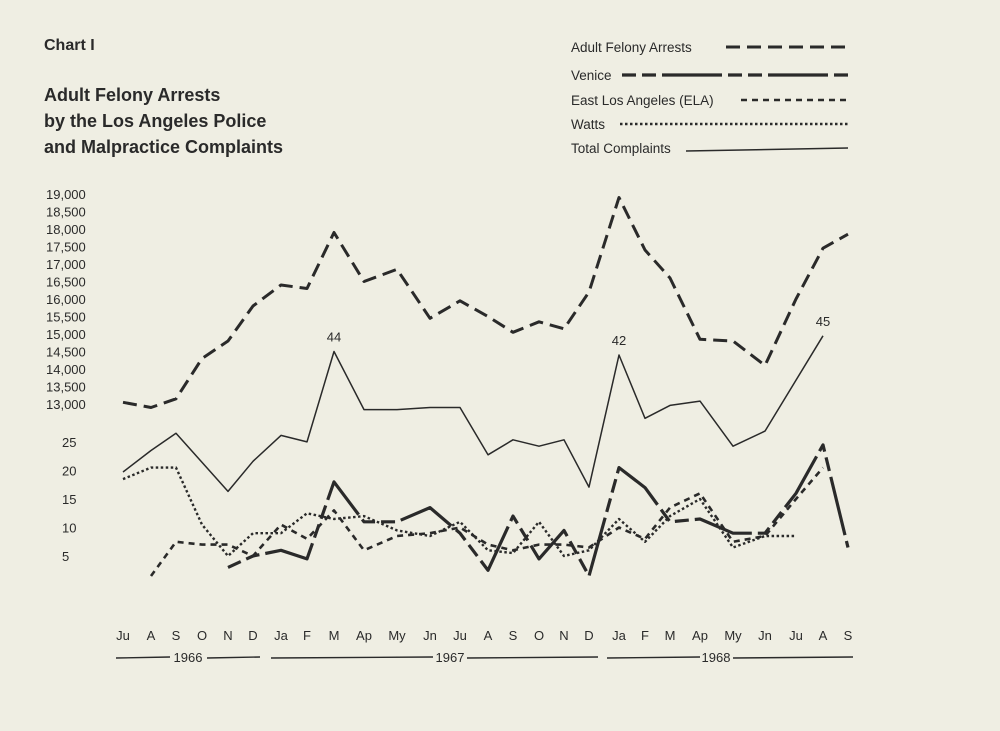 The width and height of the screenshot is (1000, 731). I want to click on upper-tick-label: 15,000, so click(66, 334).